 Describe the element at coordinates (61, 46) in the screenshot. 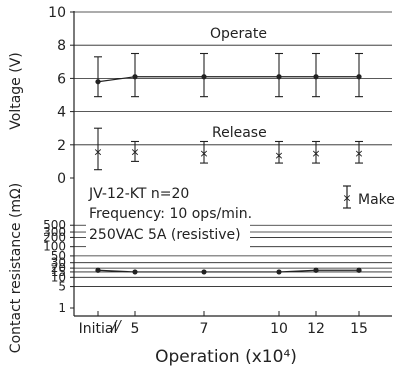

I see `y-tick-label-voltage: 8` at that location.